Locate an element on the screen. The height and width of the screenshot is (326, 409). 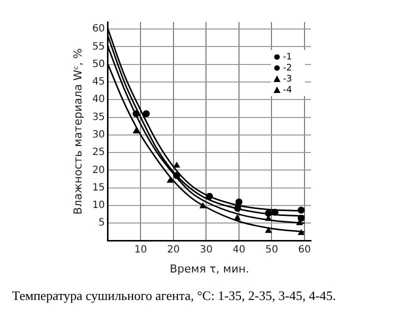
legend-label: -4 is located at coordinates (287, 90).